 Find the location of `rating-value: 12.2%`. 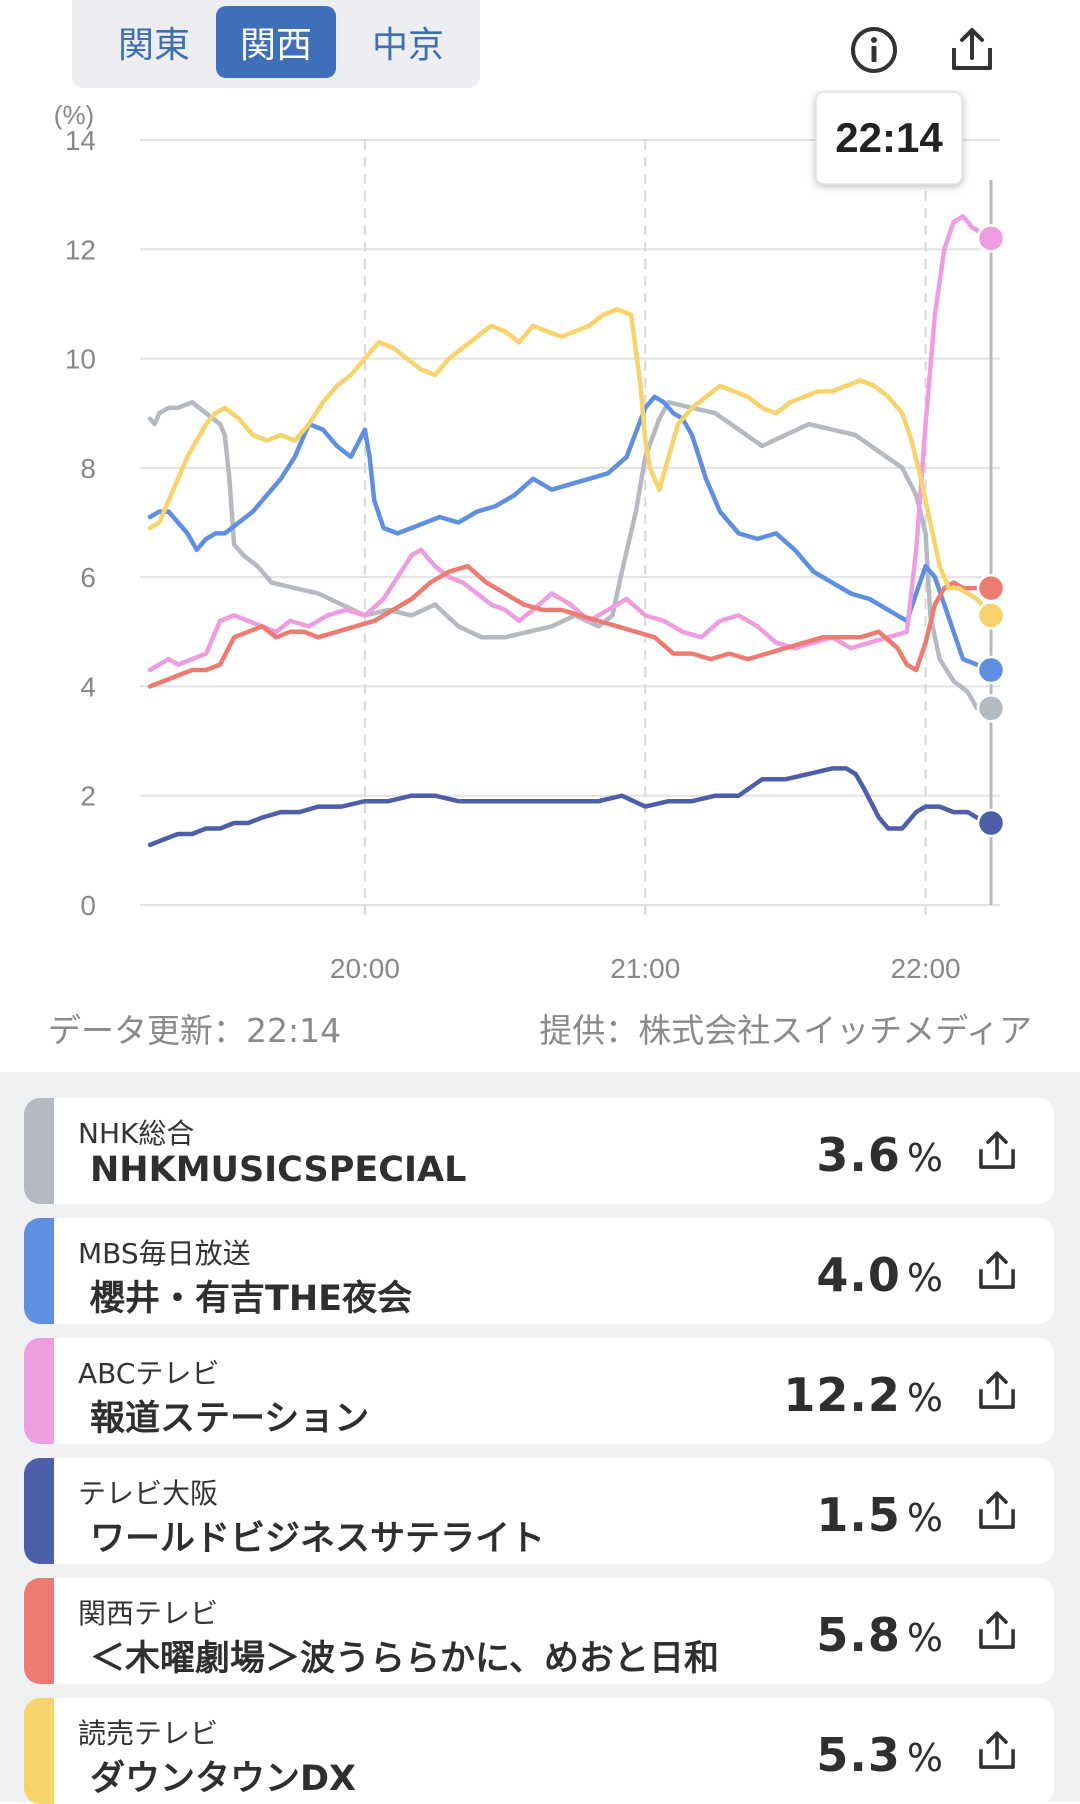

rating-value: 12.2% is located at coordinates (863, 1395).